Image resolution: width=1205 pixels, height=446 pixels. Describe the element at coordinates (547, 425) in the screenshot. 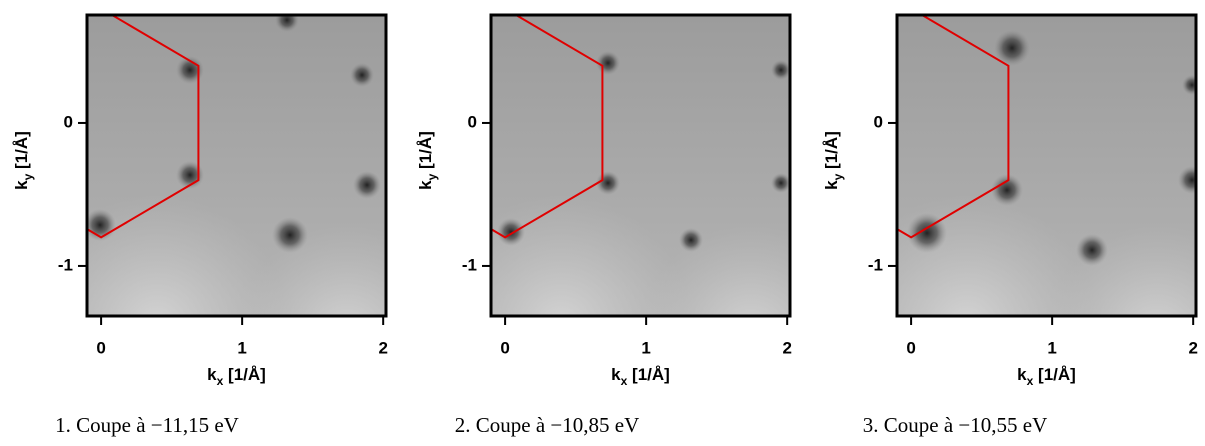

I see `caption: 2. Coupe à −10,85 eV` at that location.